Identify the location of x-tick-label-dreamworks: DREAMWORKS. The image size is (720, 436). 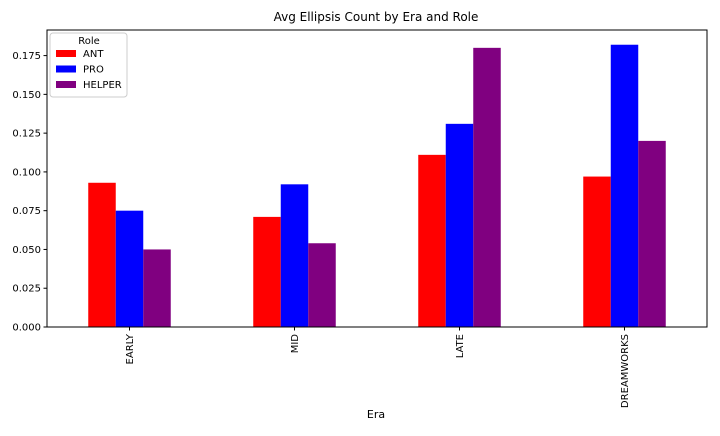
(625, 371).